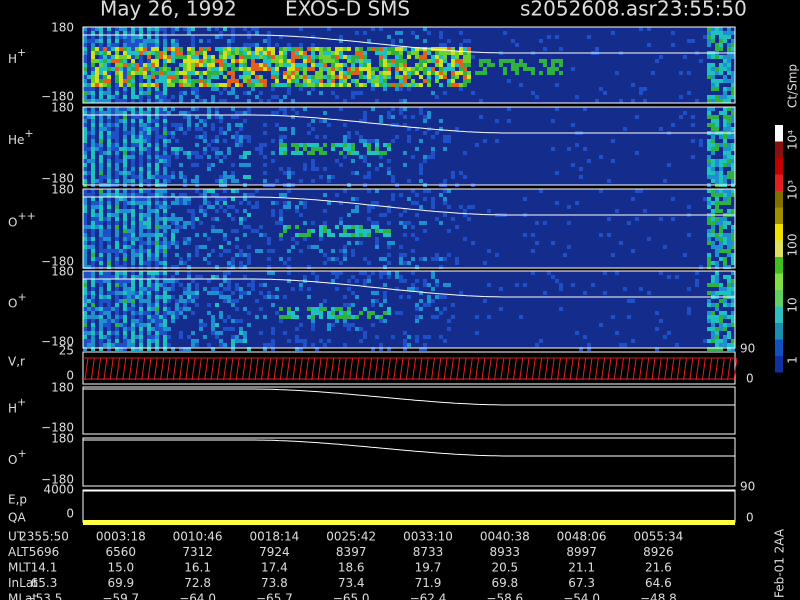 This screenshot has width=800, height=600. What do you see at coordinates (57, 179) in the screenshot?
I see `axis-tick-label: −180` at bounding box center [57, 179].